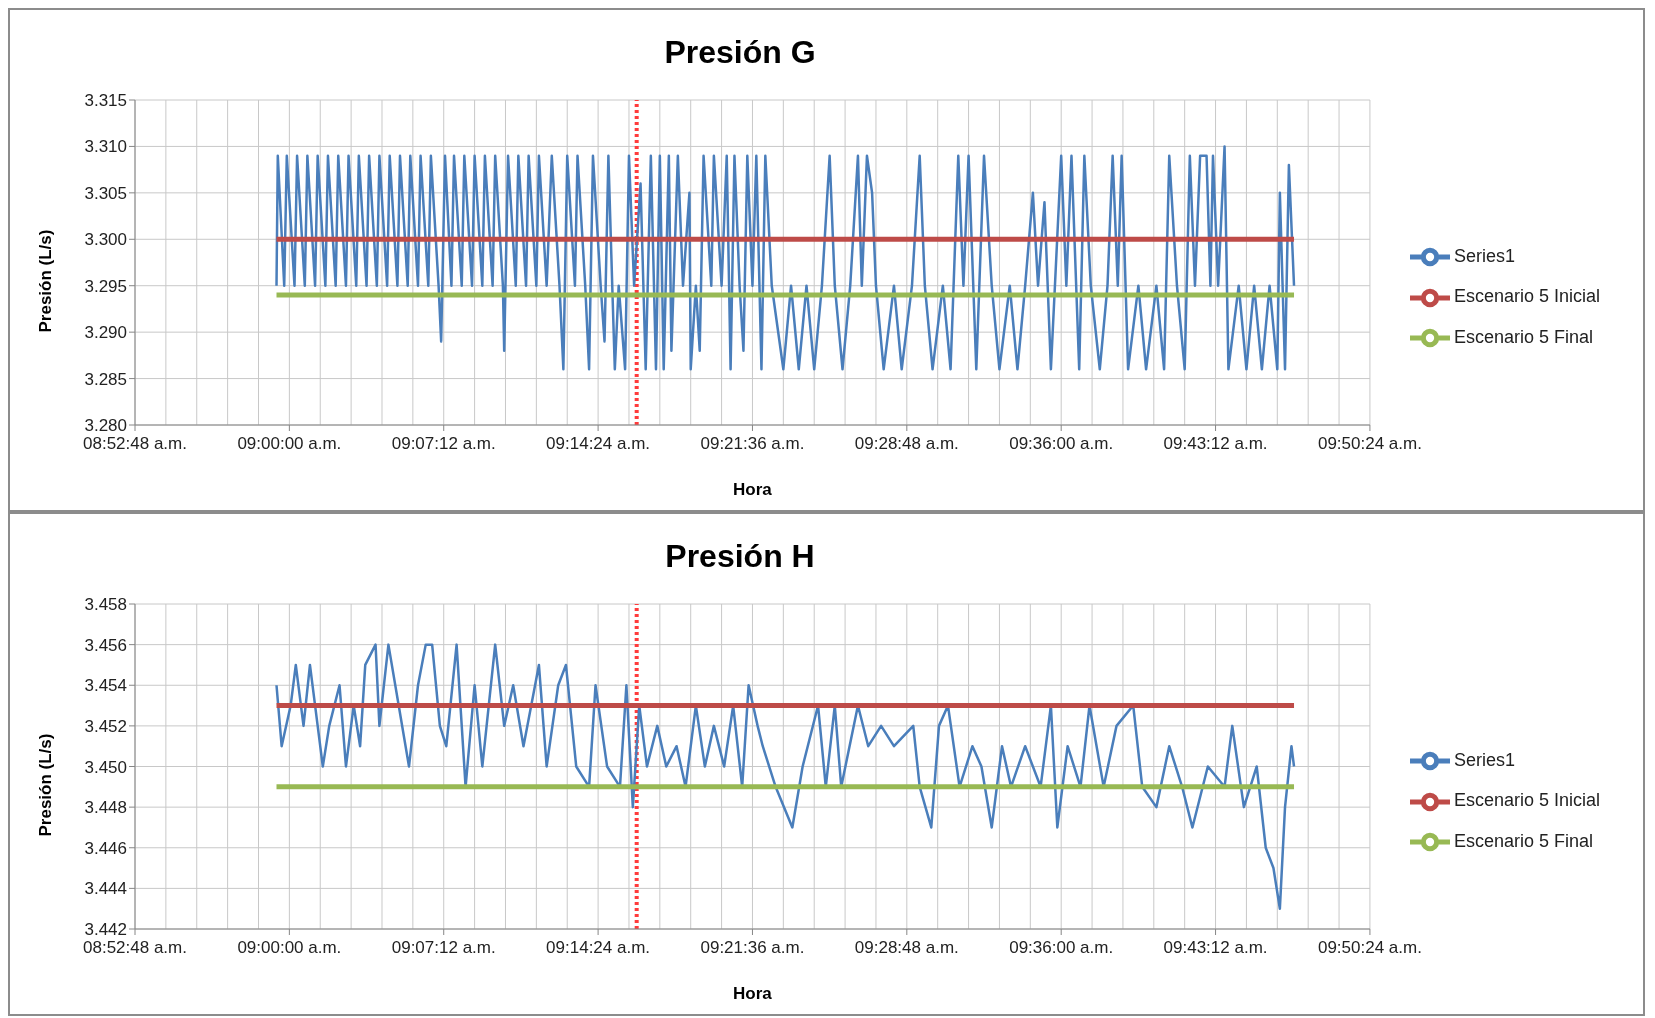  Describe the element at coordinates (105, 240) in the screenshot. I see `y-tick-label: 3.300` at that location.